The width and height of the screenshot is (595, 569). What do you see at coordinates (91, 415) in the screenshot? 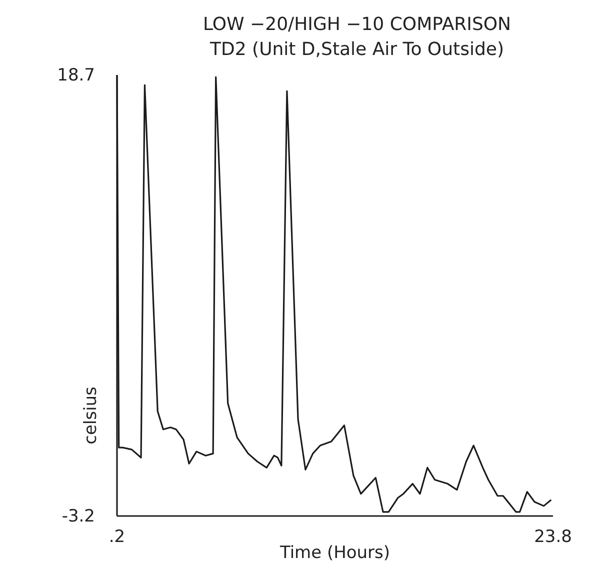
I see `y-axis-title: celsius` at bounding box center [91, 415].